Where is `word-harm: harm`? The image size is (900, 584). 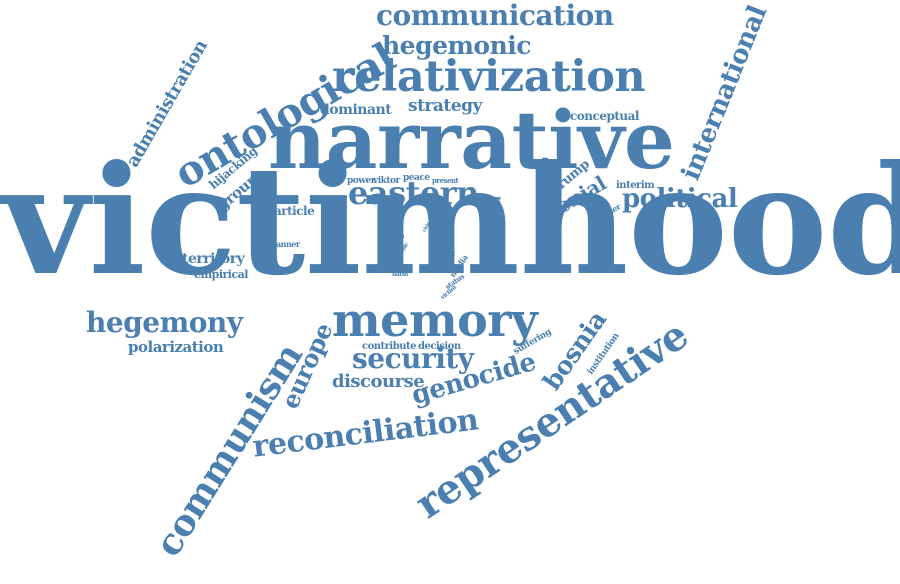
word-harm: harm is located at coordinates (400, 274).